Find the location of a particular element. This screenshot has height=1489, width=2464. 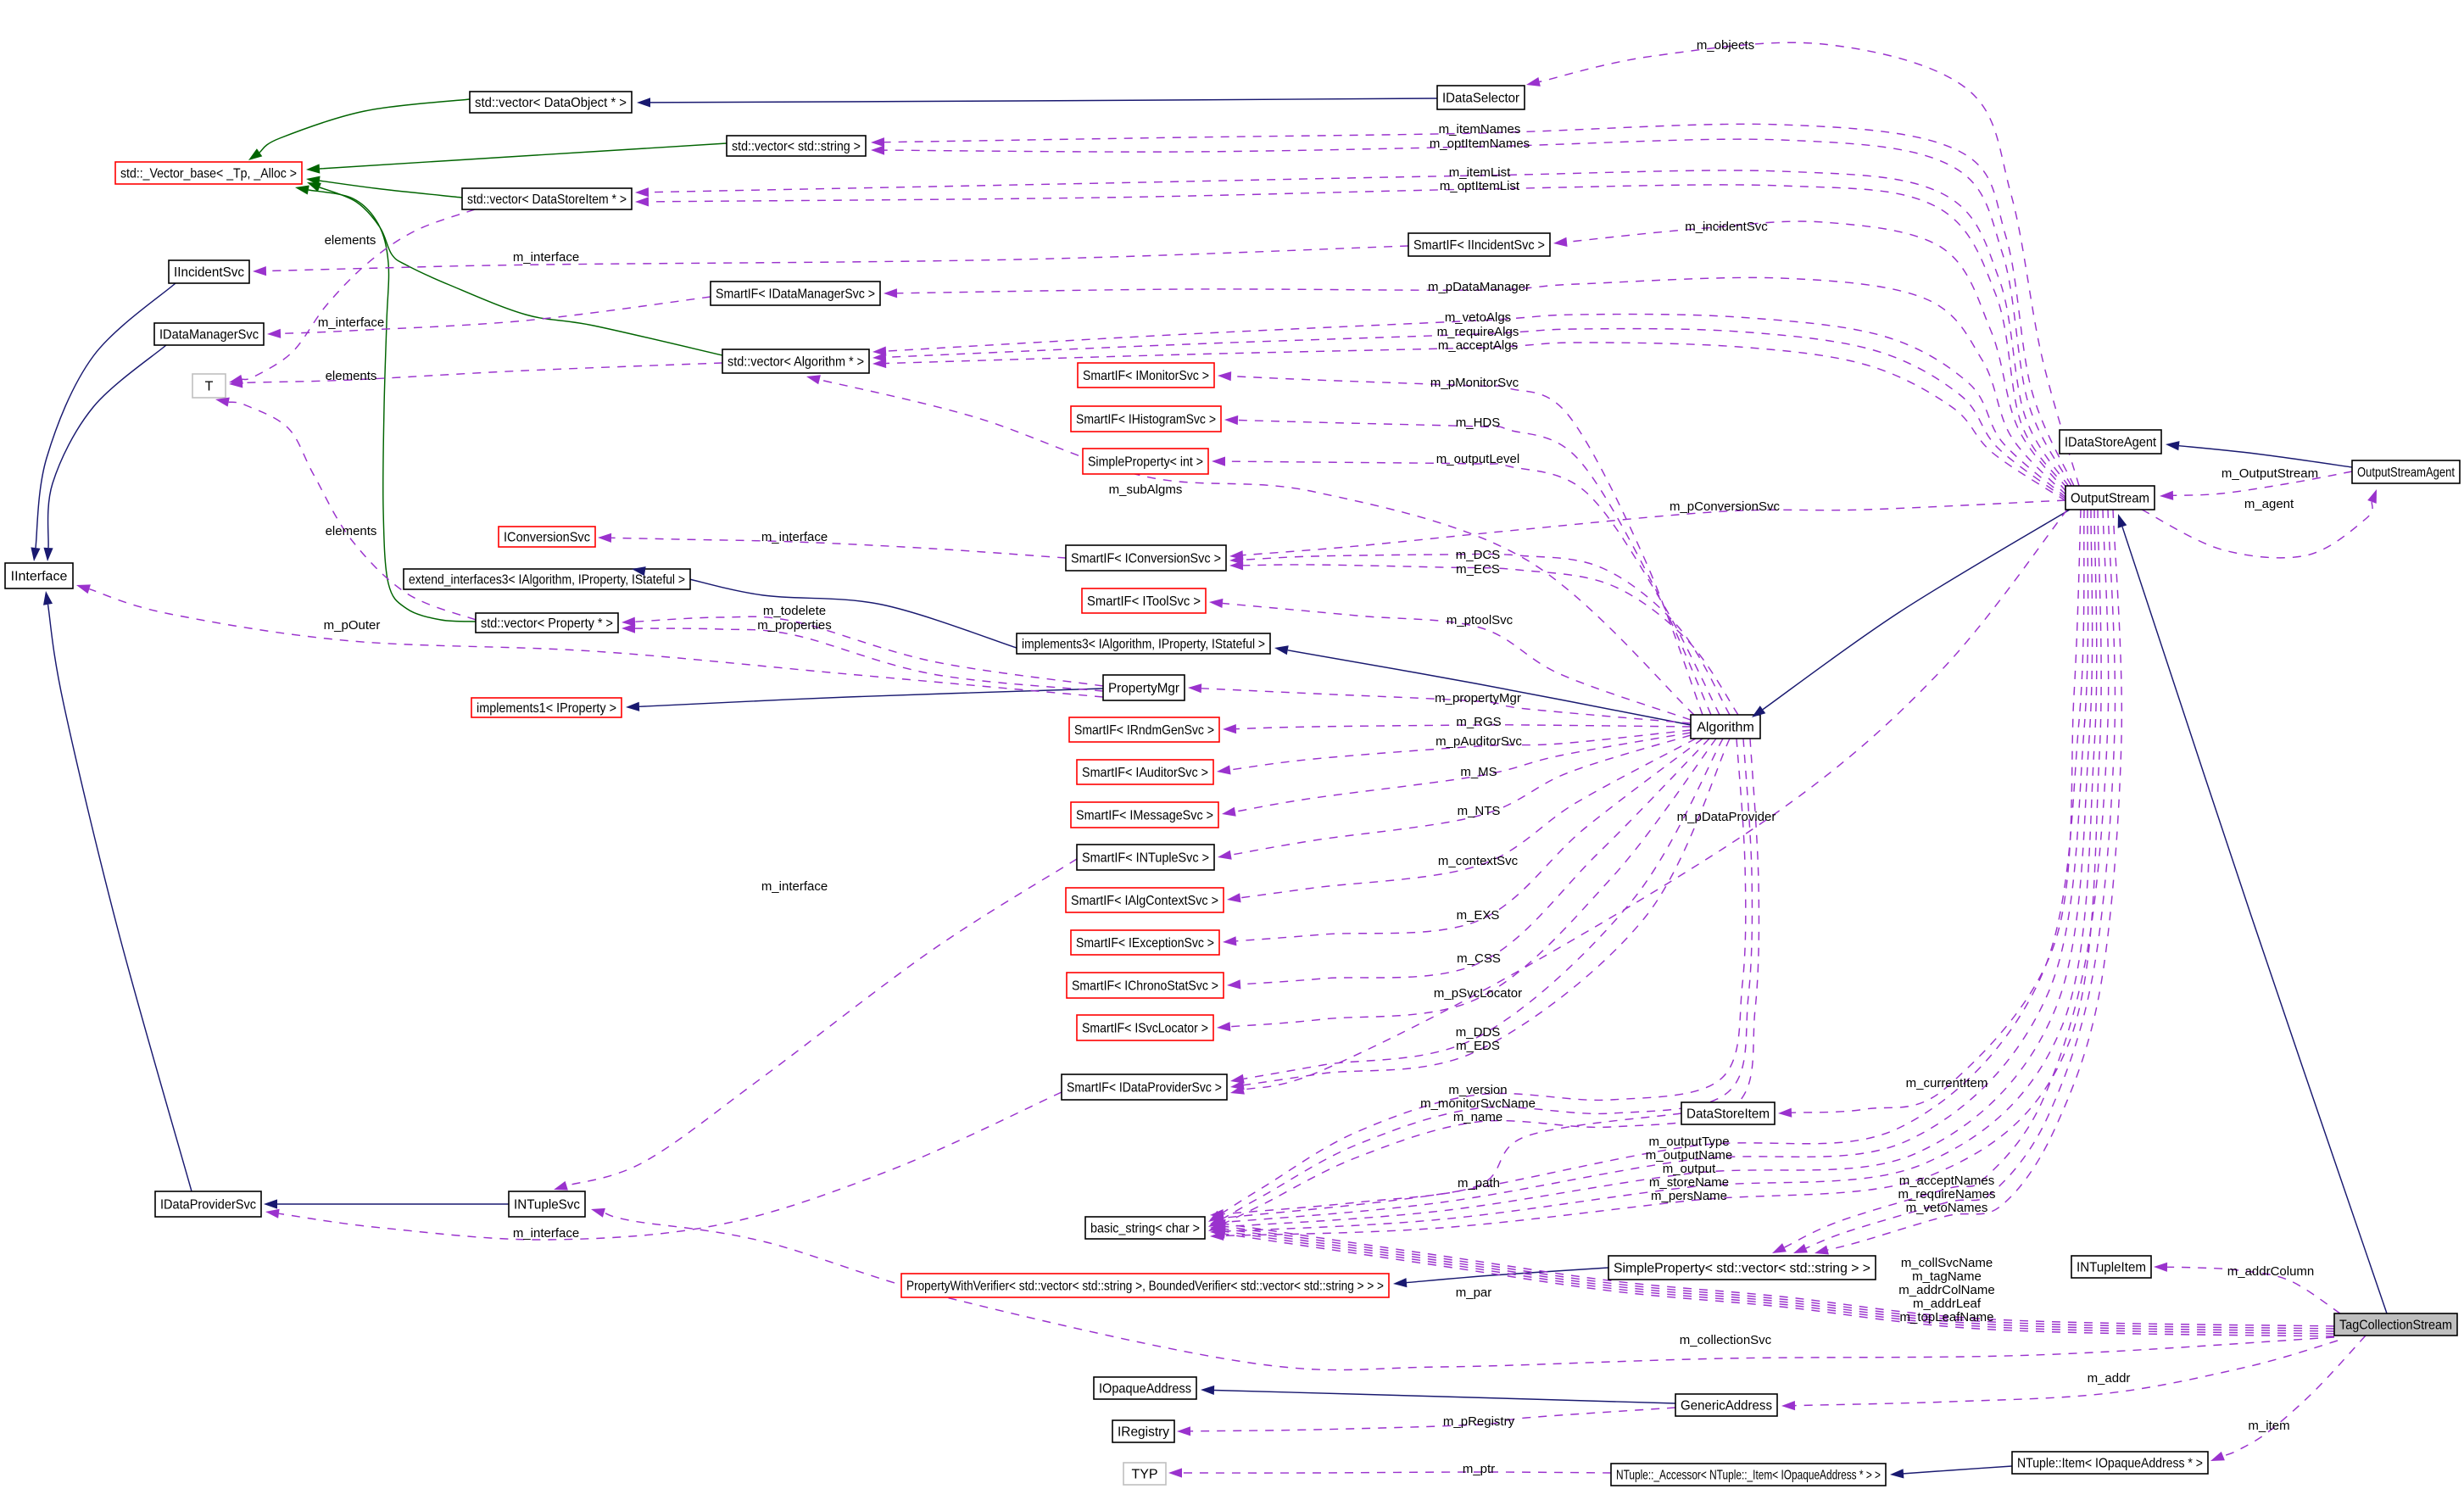

svg-text: m_monitorSvcName is located at coordinates (1478, 1103).